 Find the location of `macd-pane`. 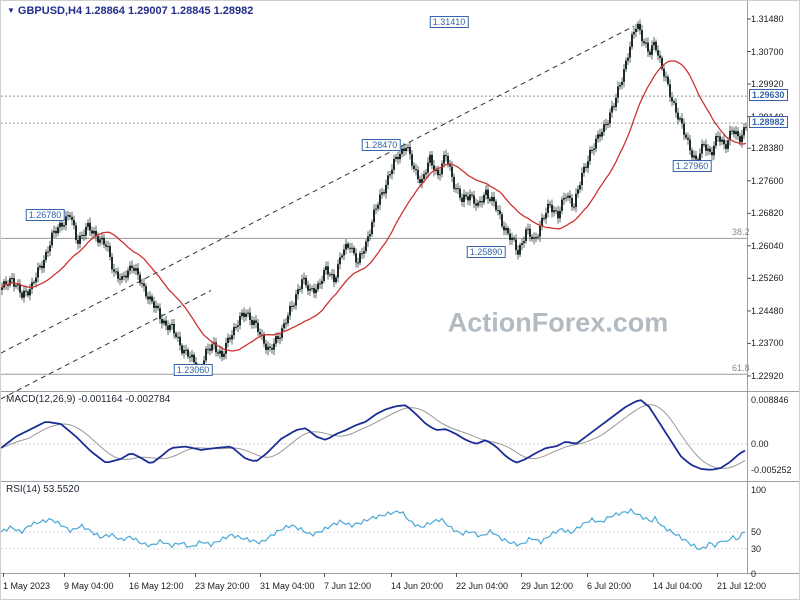

macd-pane is located at coordinates (374, 436).